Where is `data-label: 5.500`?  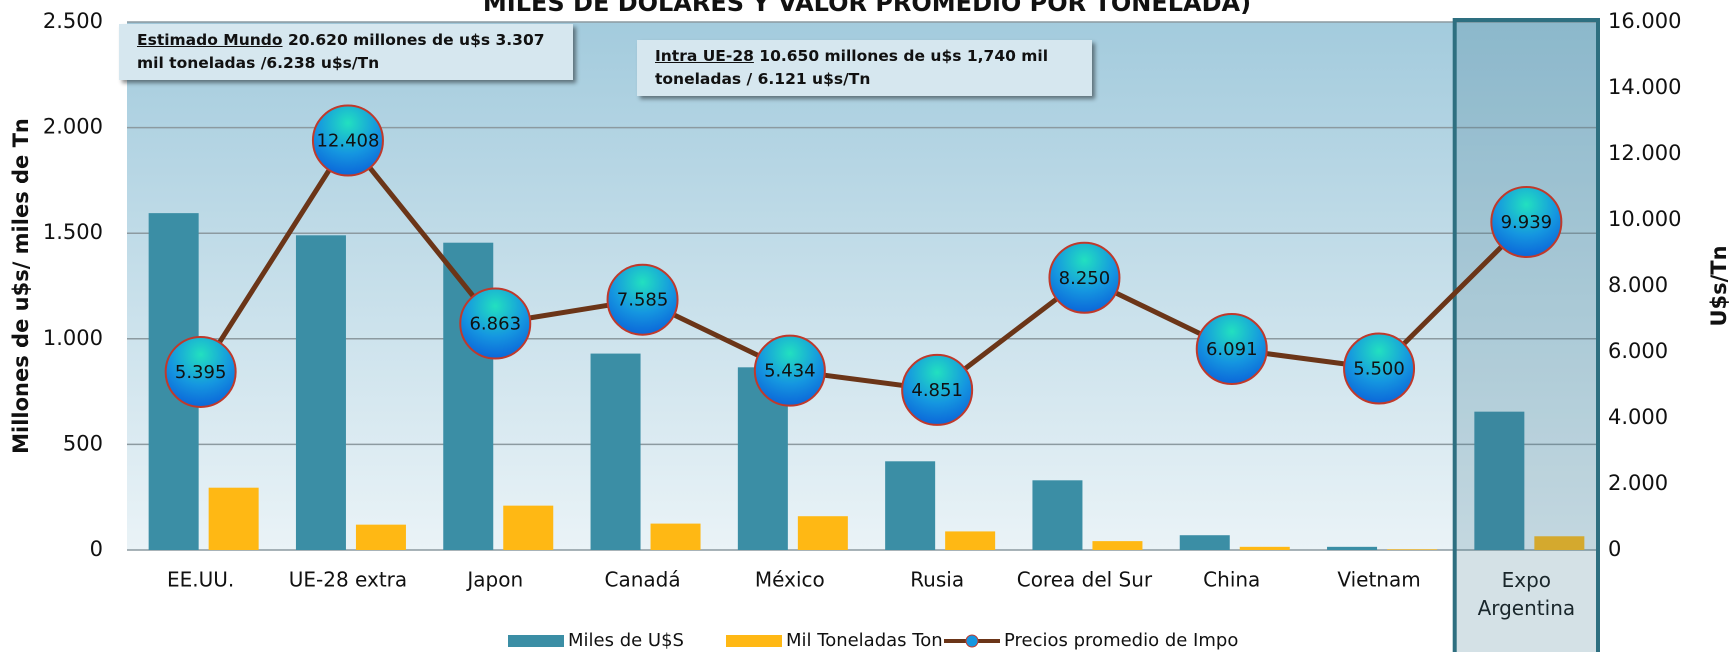
data-label: 5.500 is located at coordinates (1379, 369).